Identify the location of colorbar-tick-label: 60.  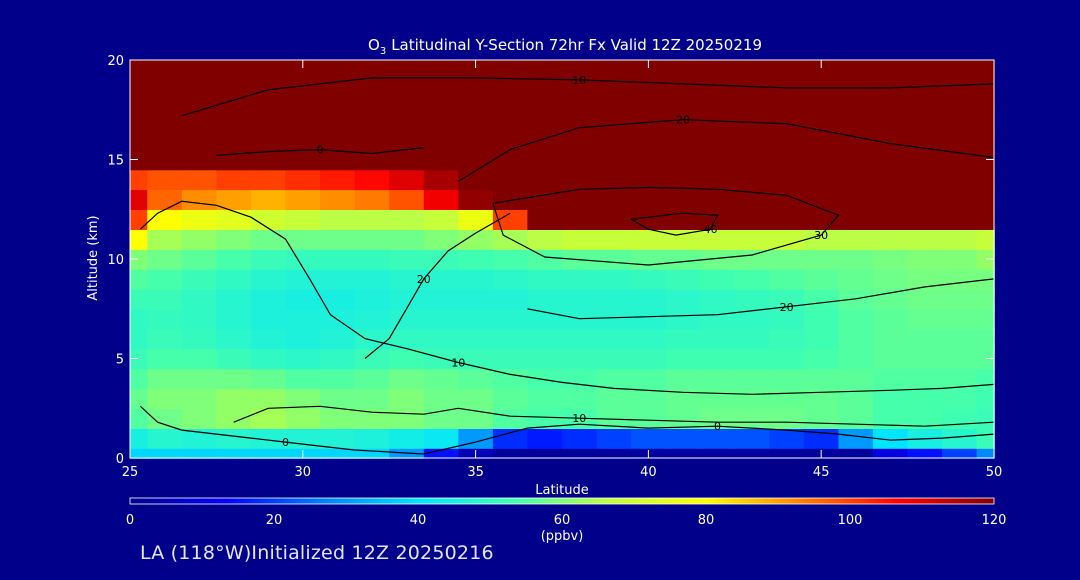
(562, 520).